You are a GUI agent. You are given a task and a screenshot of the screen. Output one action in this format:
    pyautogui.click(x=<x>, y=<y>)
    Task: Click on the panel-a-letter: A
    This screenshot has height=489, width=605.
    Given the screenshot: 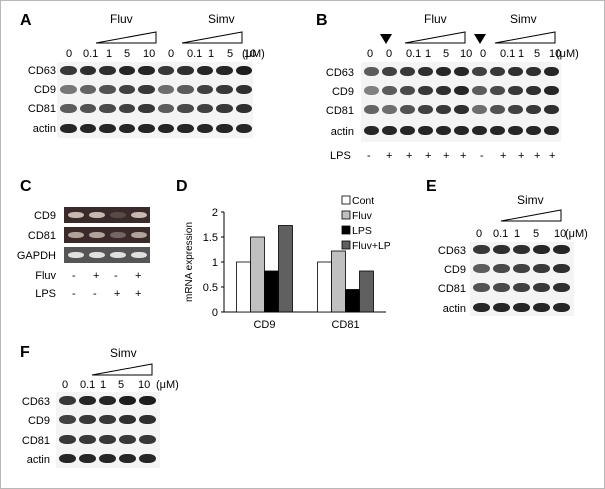 What is the action you would take?
    pyautogui.click(x=26, y=20)
    